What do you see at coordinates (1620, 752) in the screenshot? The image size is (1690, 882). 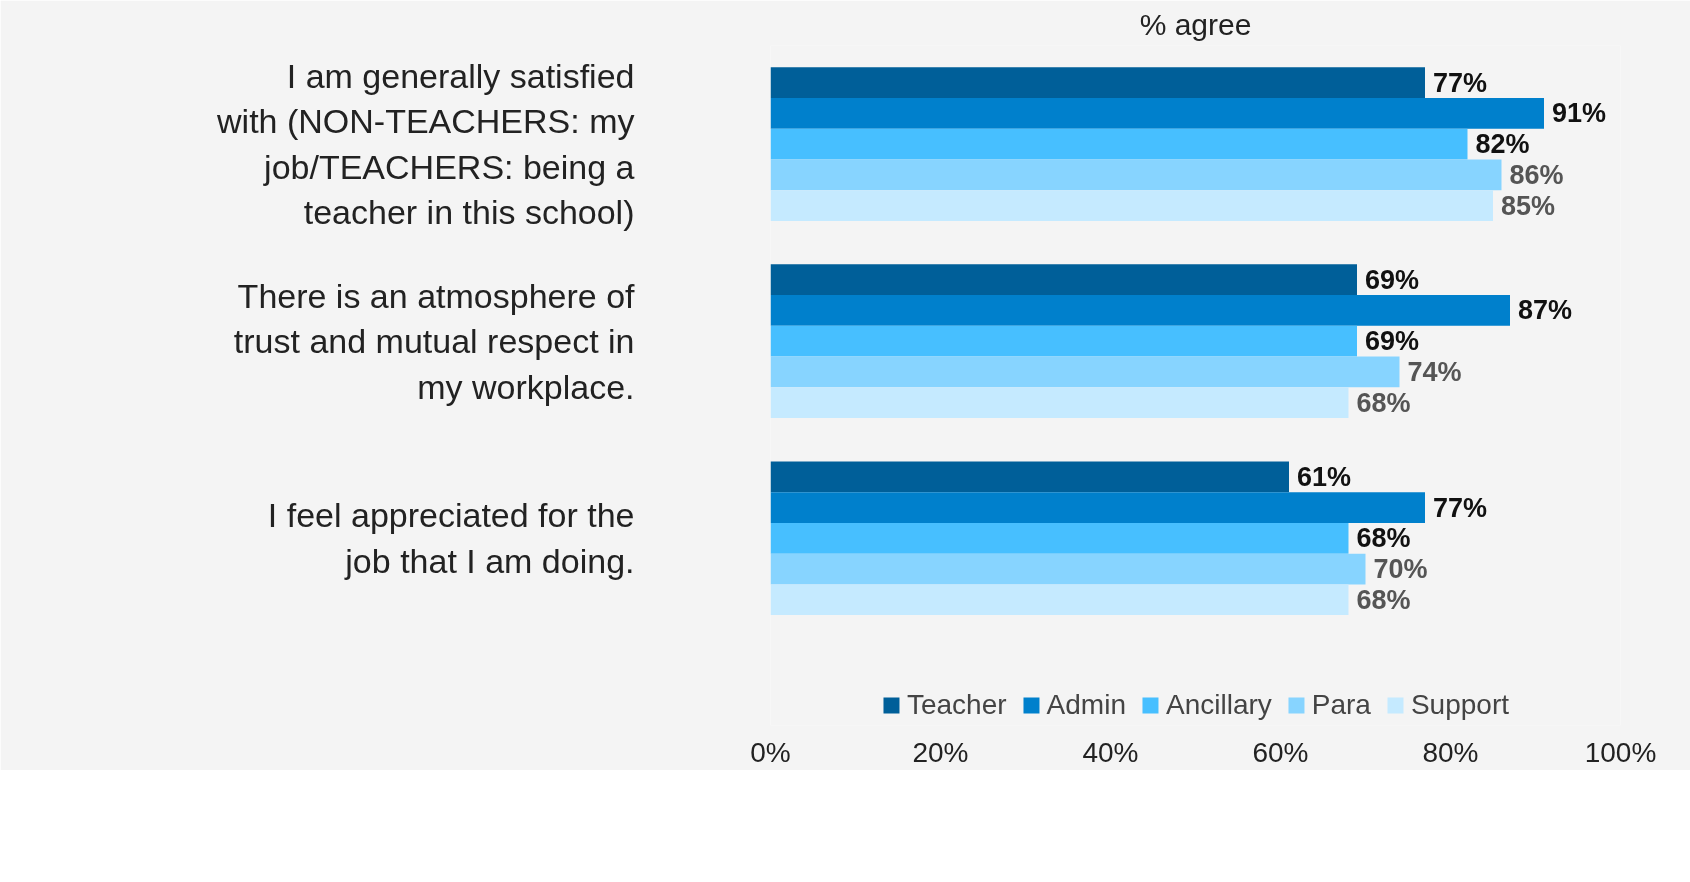 I see `x-tick-label: 100%` at bounding box center [1620, 752].